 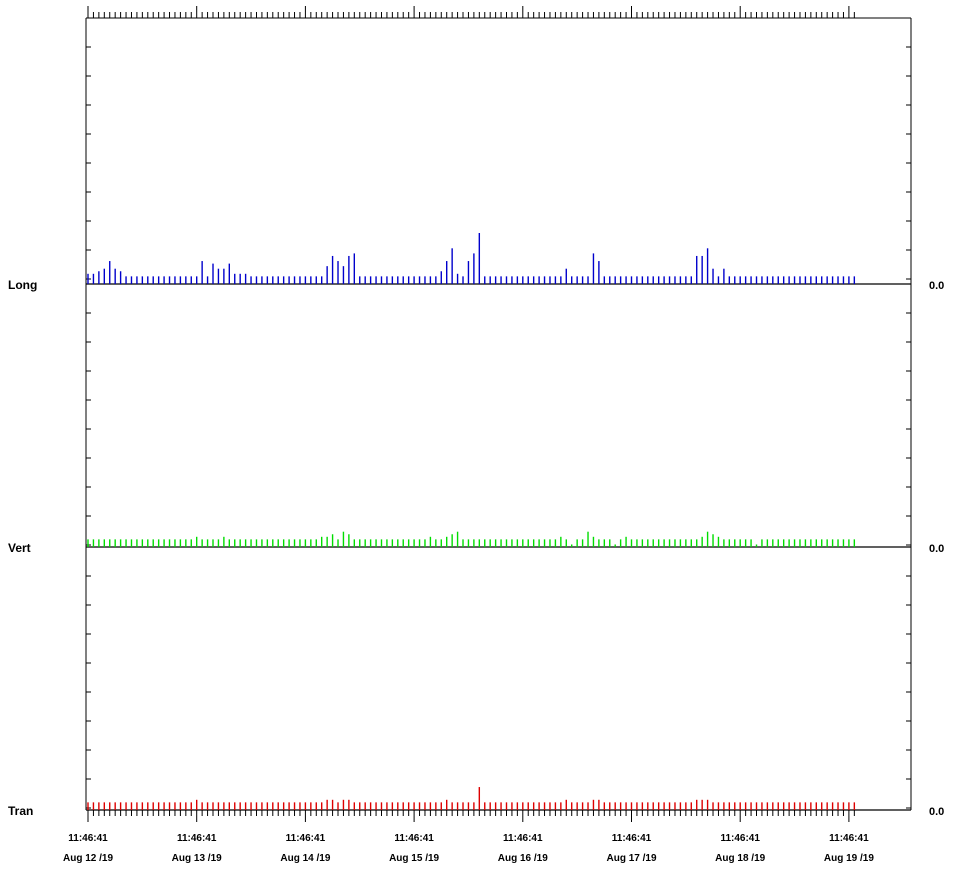 What do you see at coordinates (197, 858) in the screenshot?
I see `x-tick-date-label: Aug 13 /19` at bounding box center [197, 858].